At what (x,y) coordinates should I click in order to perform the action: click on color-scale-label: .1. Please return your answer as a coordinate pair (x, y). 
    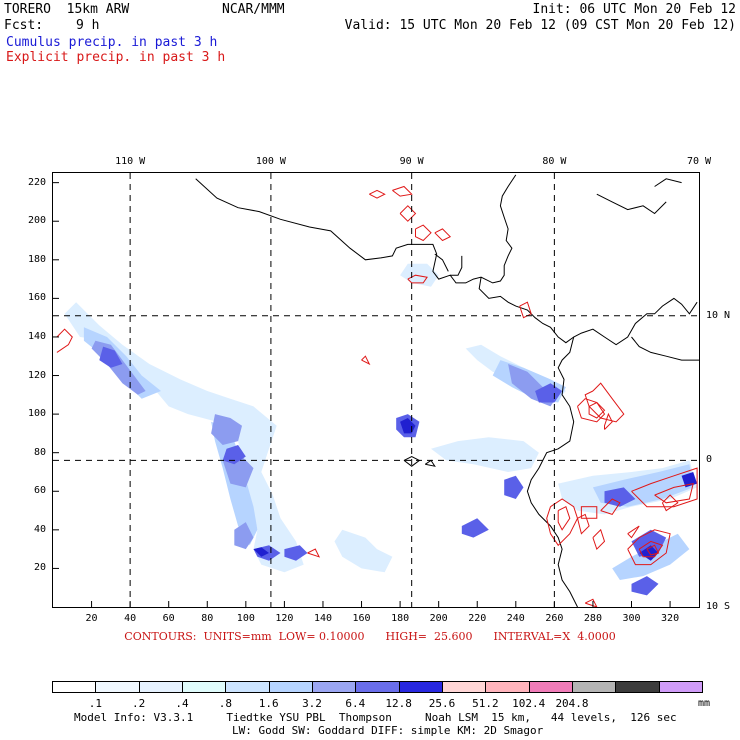
    Looking at the image, I should click on (95, 703).